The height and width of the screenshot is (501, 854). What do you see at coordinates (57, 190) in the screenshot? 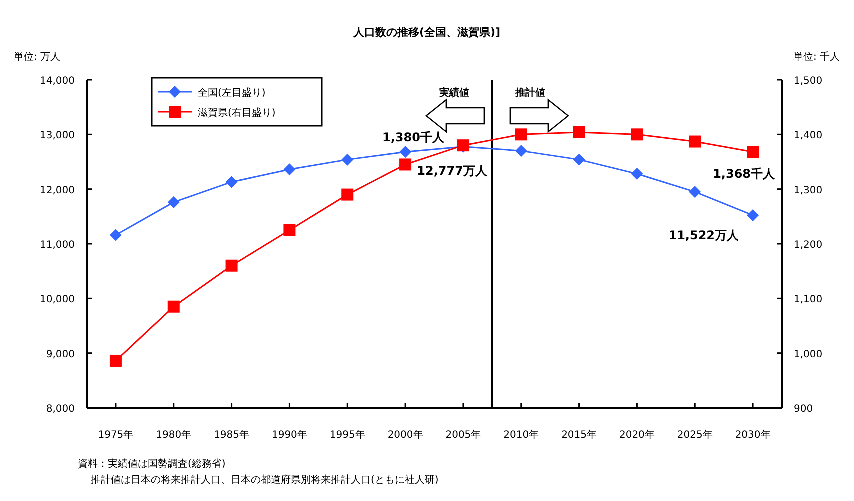
I see `y-tick-label: 12,000` at bounding box center [57, 190].